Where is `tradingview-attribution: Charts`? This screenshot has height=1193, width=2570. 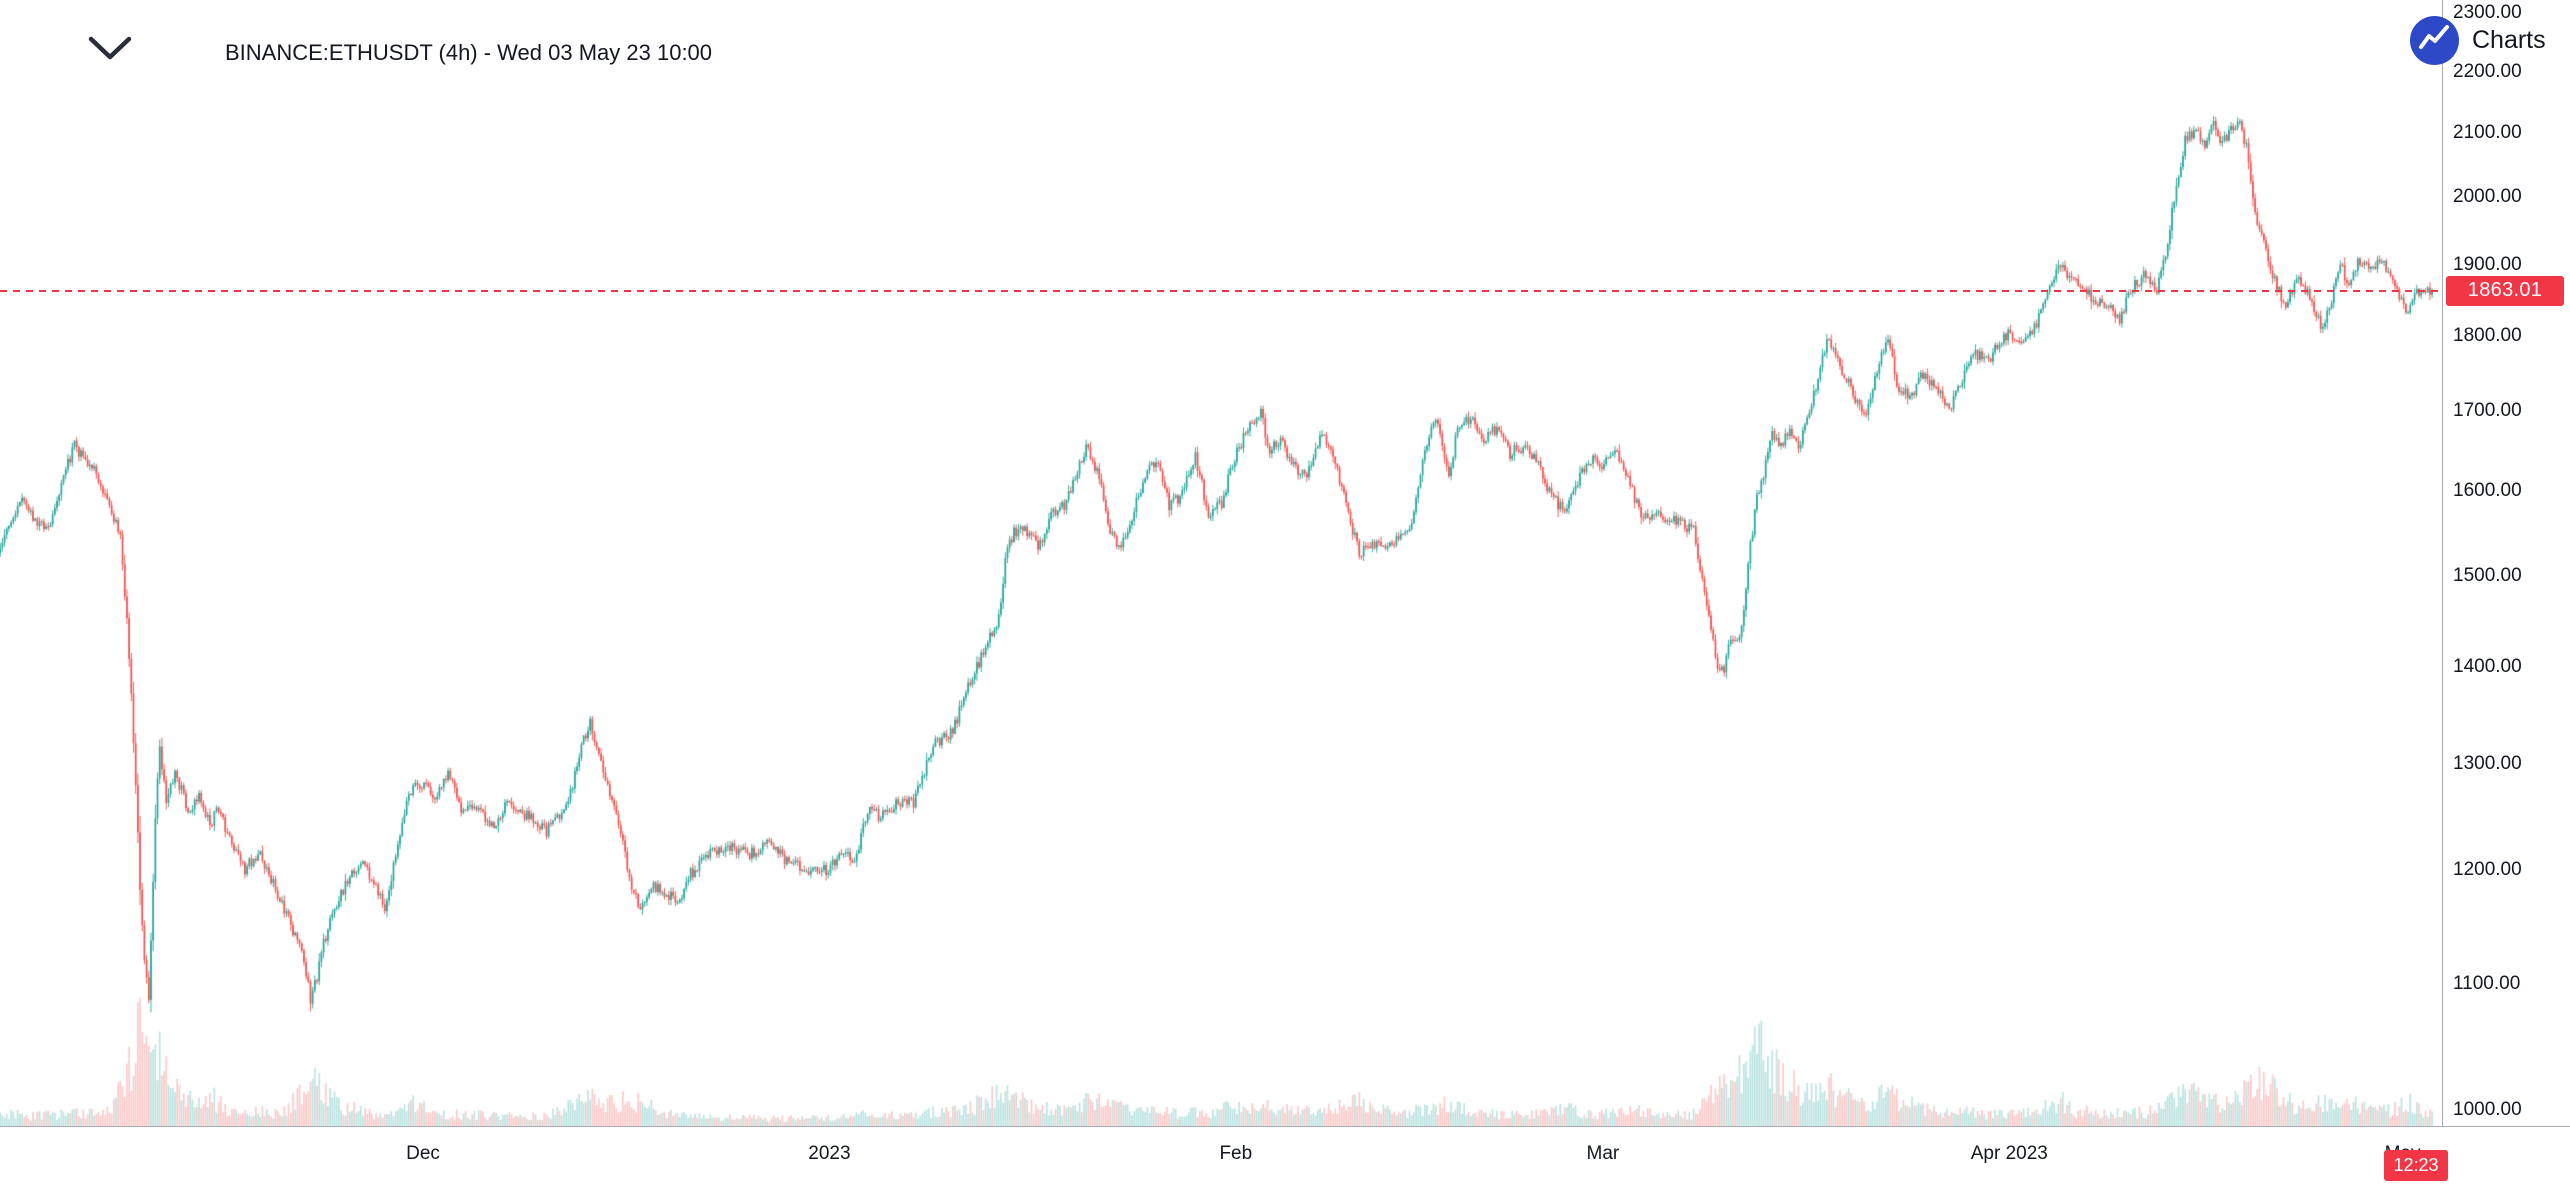
tradingview-attribution: Charts is located at coordinates (2488, 42).